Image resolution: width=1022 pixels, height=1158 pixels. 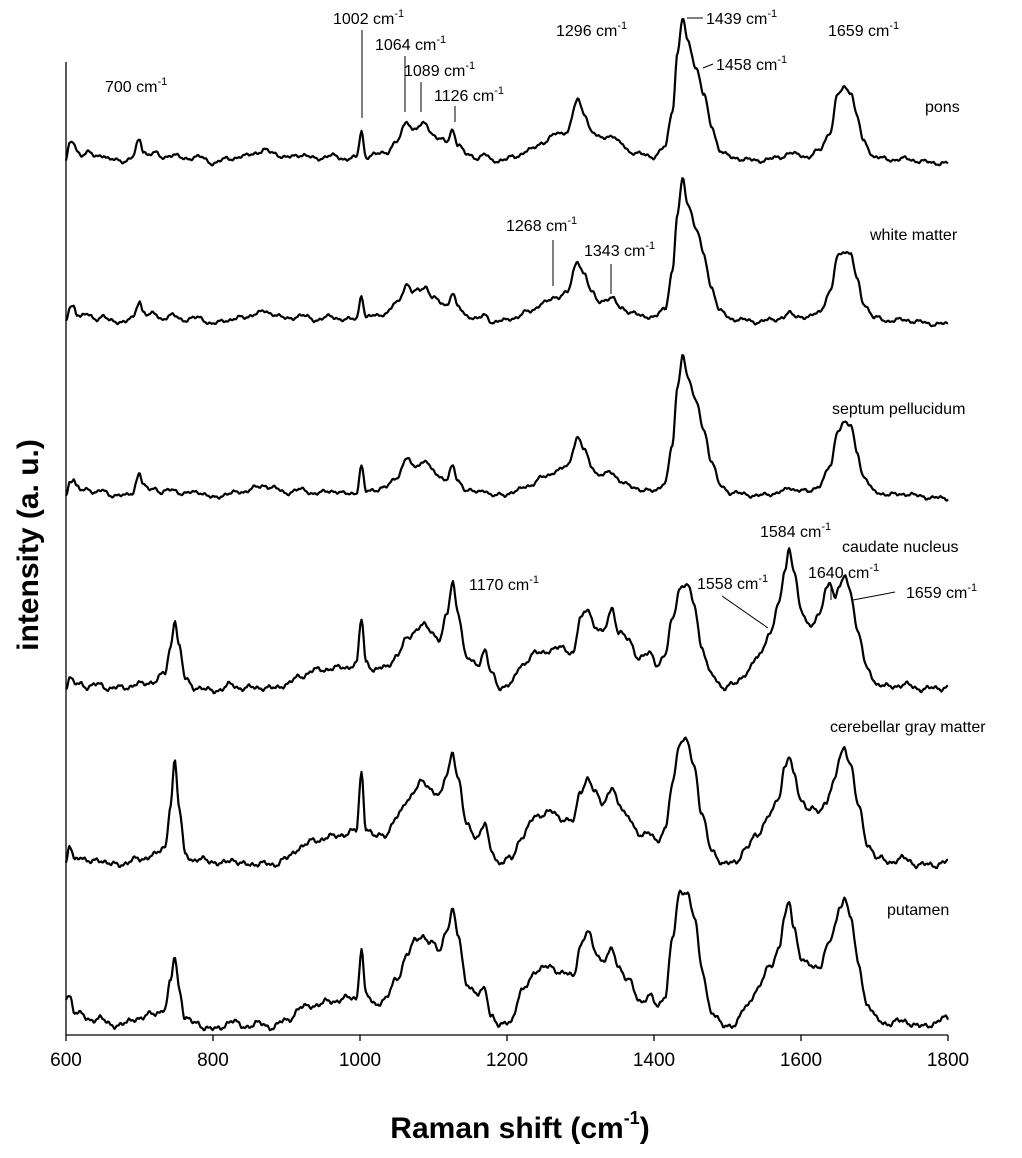 I want to click on peak-annotation: 1064 cm-1, so click(x=410, y=44).